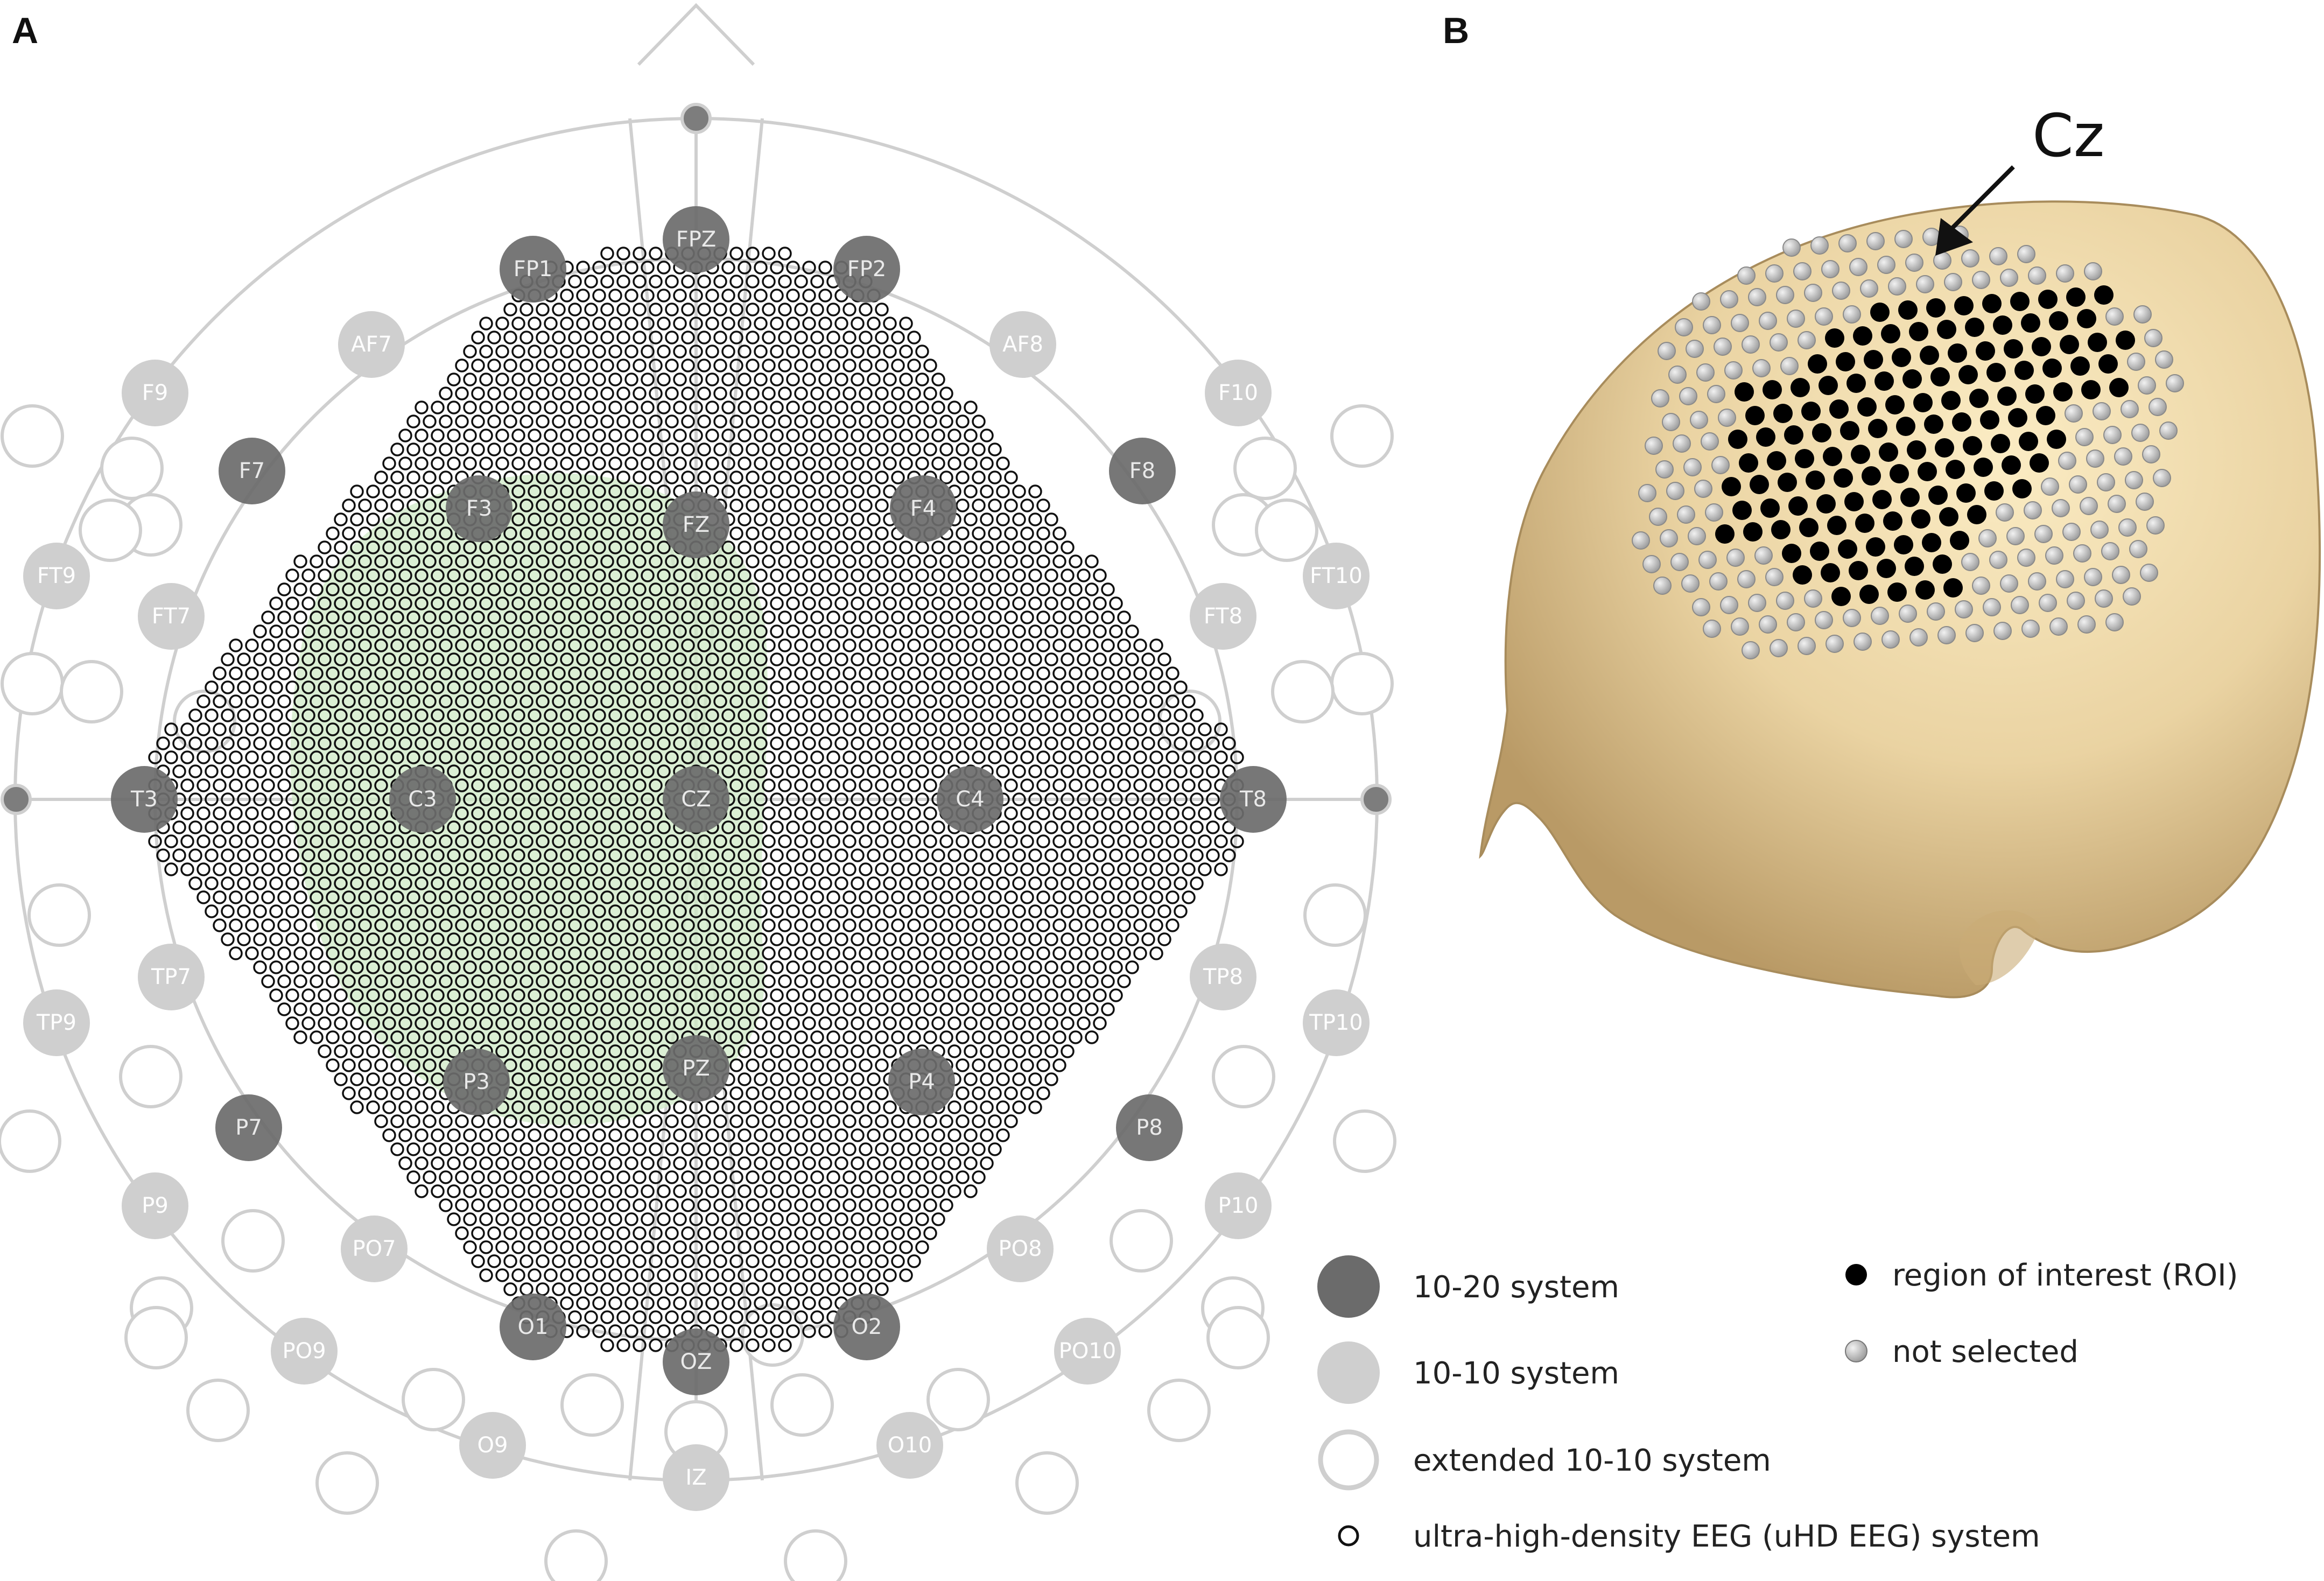 The height and width of the screenshot is (1581, 2324). What do you see at coordinates (422, 799) in the screenshot?
I see `electrode-1020-c3: C3` at bounding box center [422, 799].